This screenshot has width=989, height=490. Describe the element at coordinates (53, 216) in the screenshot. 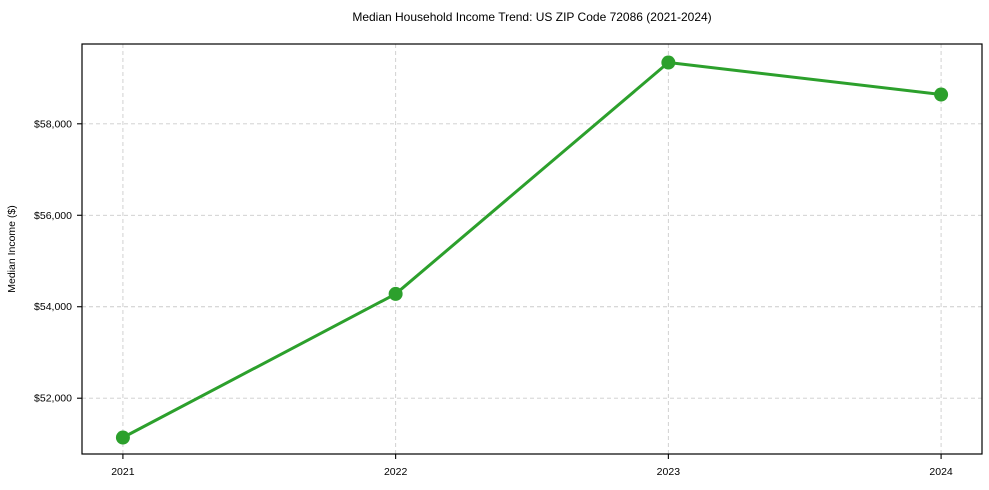

I see `y-tick-label: $56,000` at that location.